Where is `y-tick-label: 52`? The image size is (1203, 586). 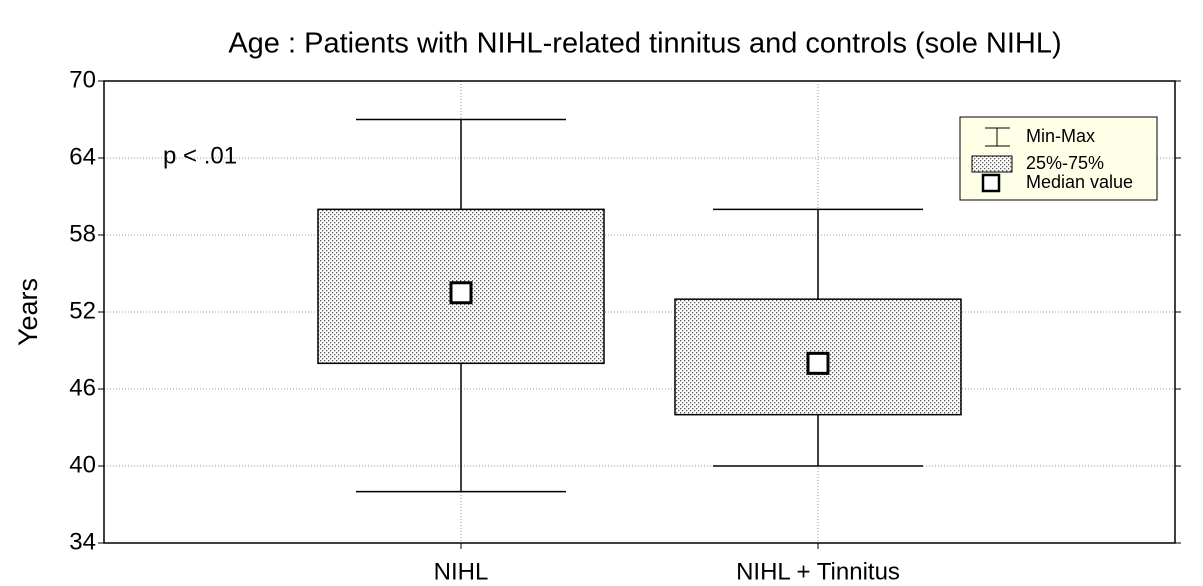 y-tick-label: 52 is located at coordinates (82, 310).